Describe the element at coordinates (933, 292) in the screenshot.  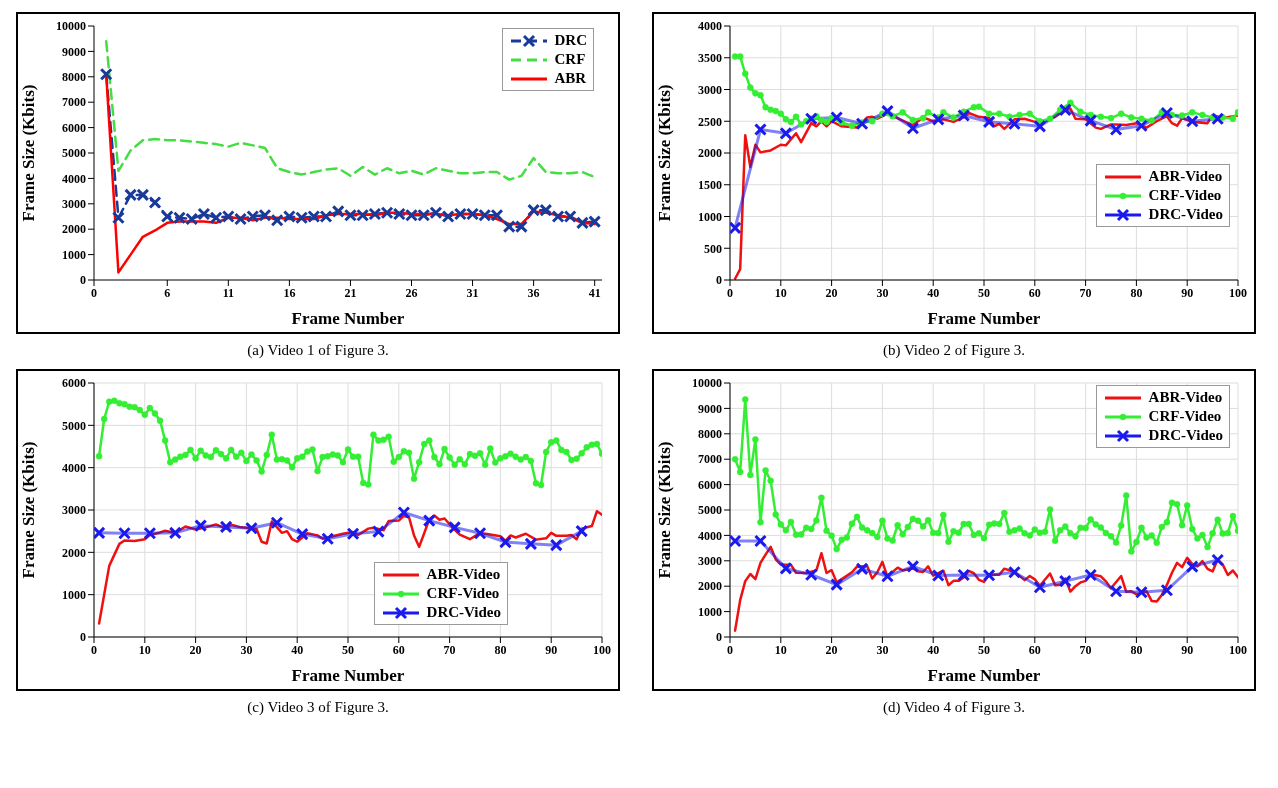
I see `x-tick-label: 40` at that location.